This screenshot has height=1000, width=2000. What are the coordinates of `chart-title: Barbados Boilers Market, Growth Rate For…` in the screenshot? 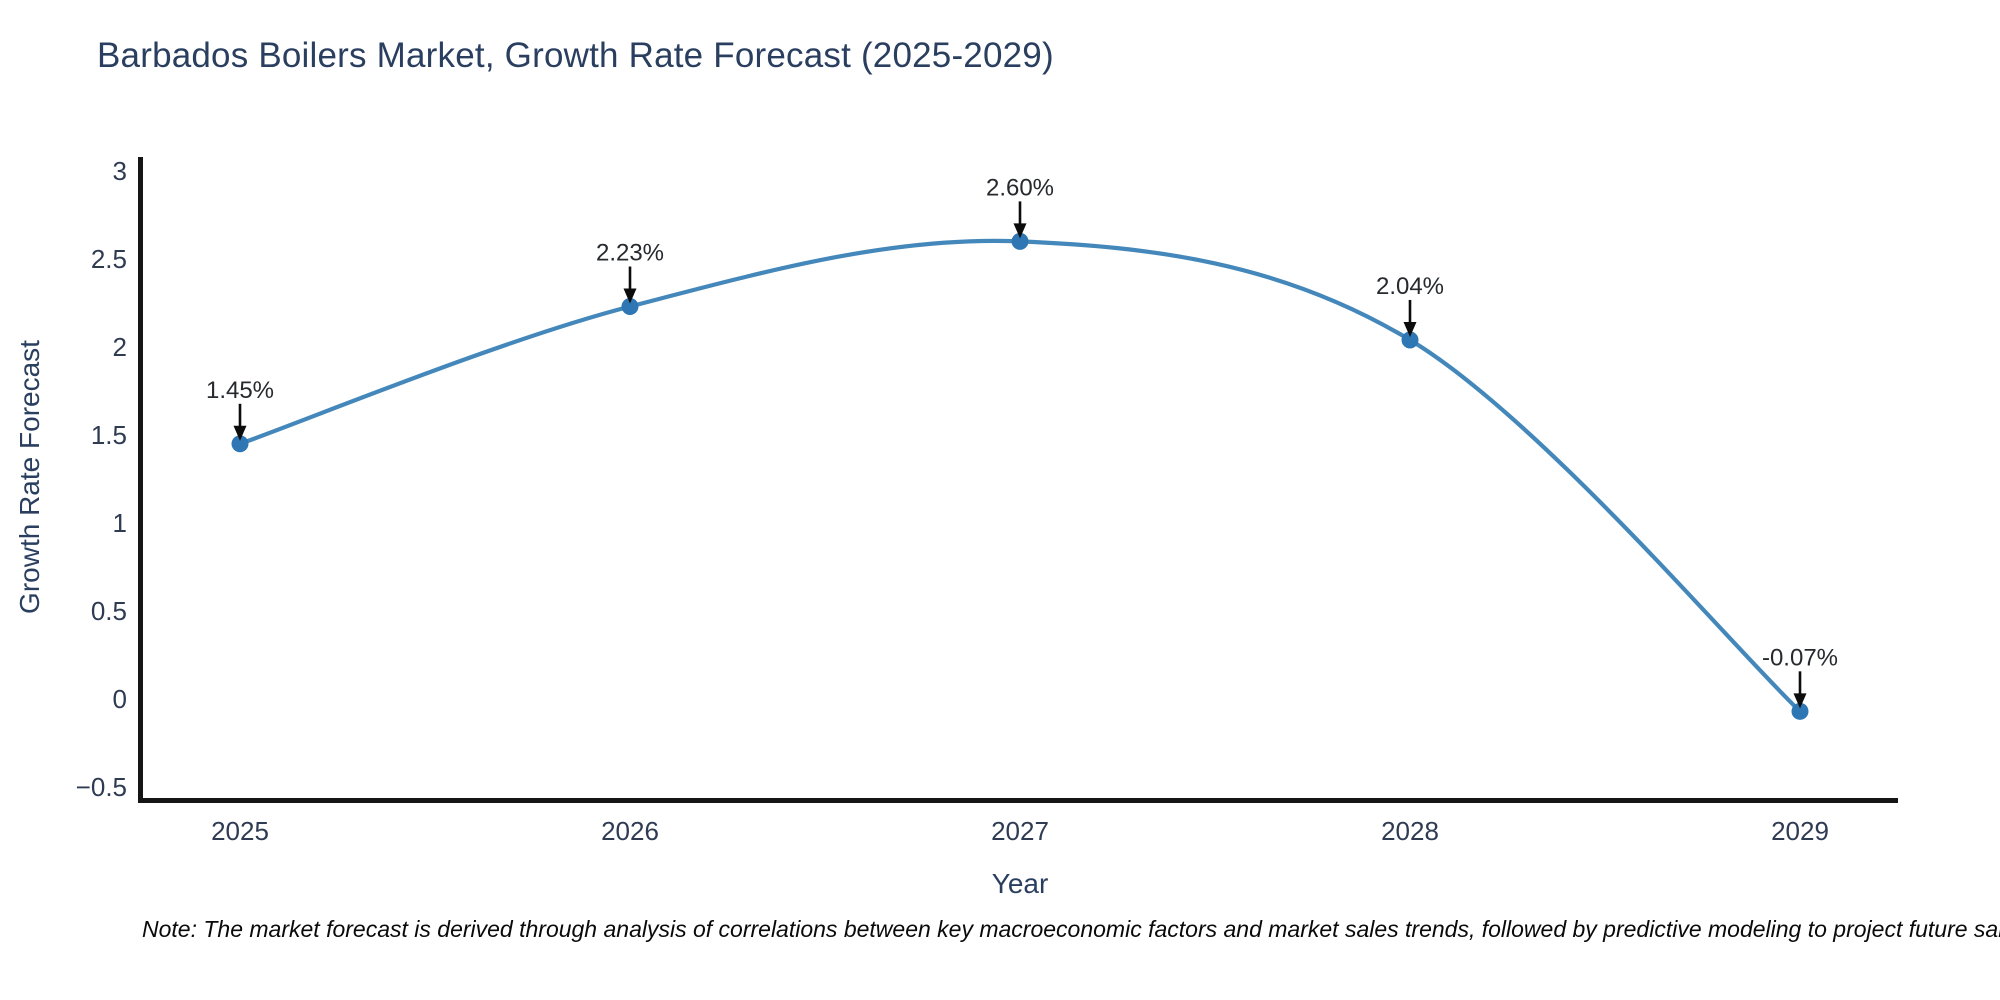 It's located at (575, 55).